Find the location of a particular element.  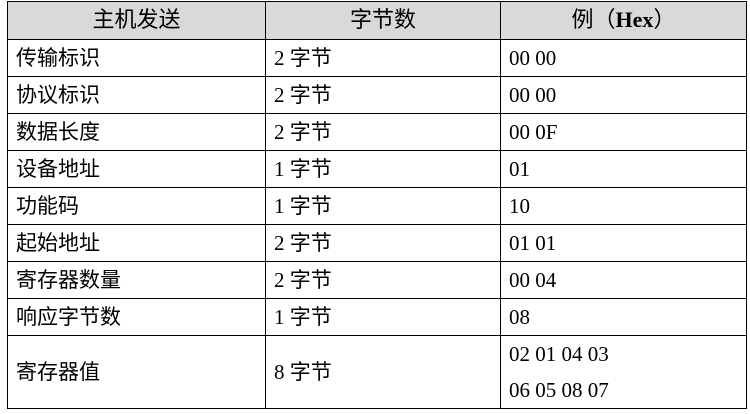

example-cell: 01 is located at coordinates (623, 169).